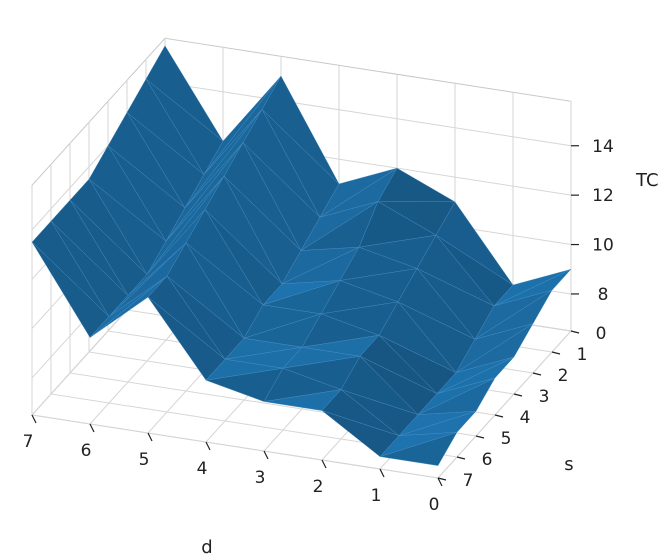 The height and width of the screenshot is (559, 667). What do you see at coordinates (468, 481) in the screenshot?
I see `y-tick-label: 7` at bounding box center [468, 481].